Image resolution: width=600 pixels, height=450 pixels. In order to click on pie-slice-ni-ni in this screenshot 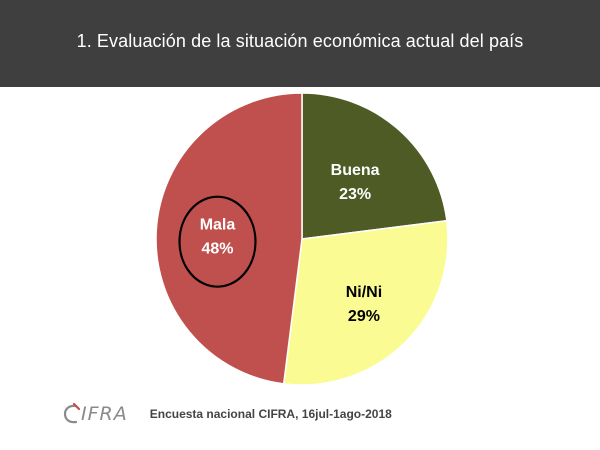, I will do `click(365, 302)`.